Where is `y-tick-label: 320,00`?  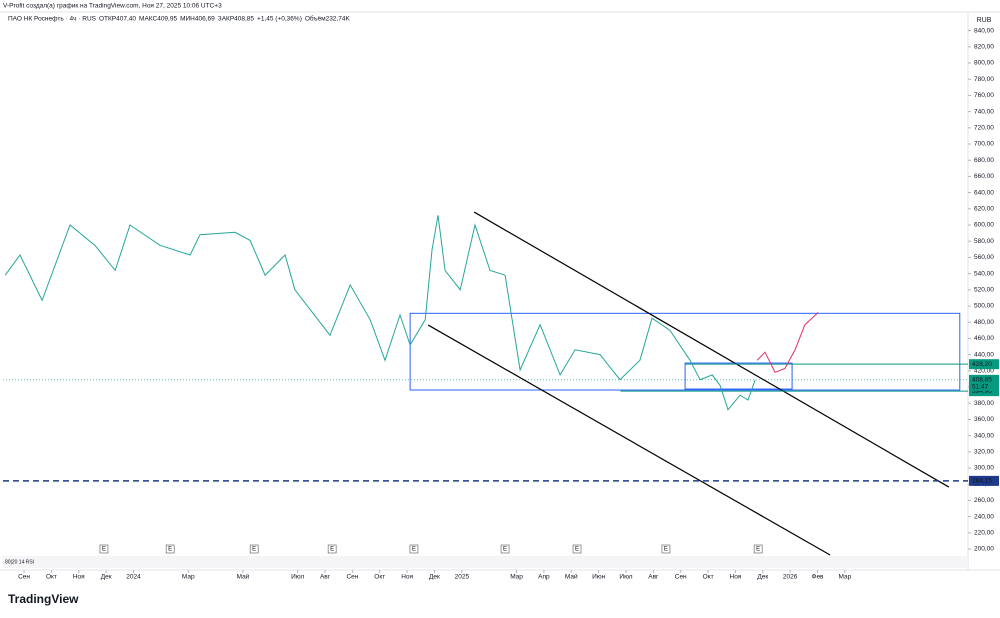 y-tick-label: 320,00 is located at coordinates (984, 452).